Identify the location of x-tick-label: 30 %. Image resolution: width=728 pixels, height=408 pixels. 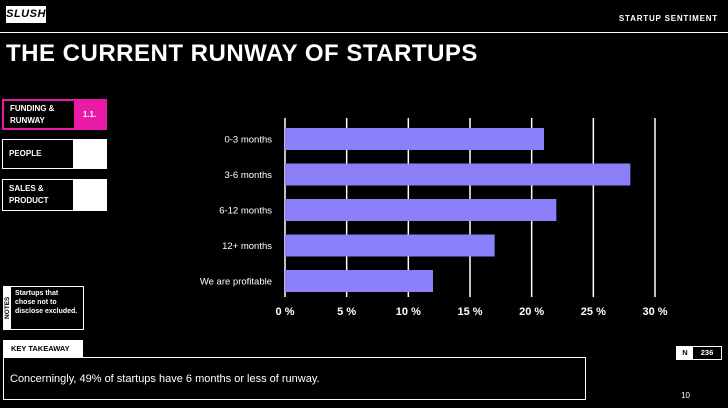
(654, 312).